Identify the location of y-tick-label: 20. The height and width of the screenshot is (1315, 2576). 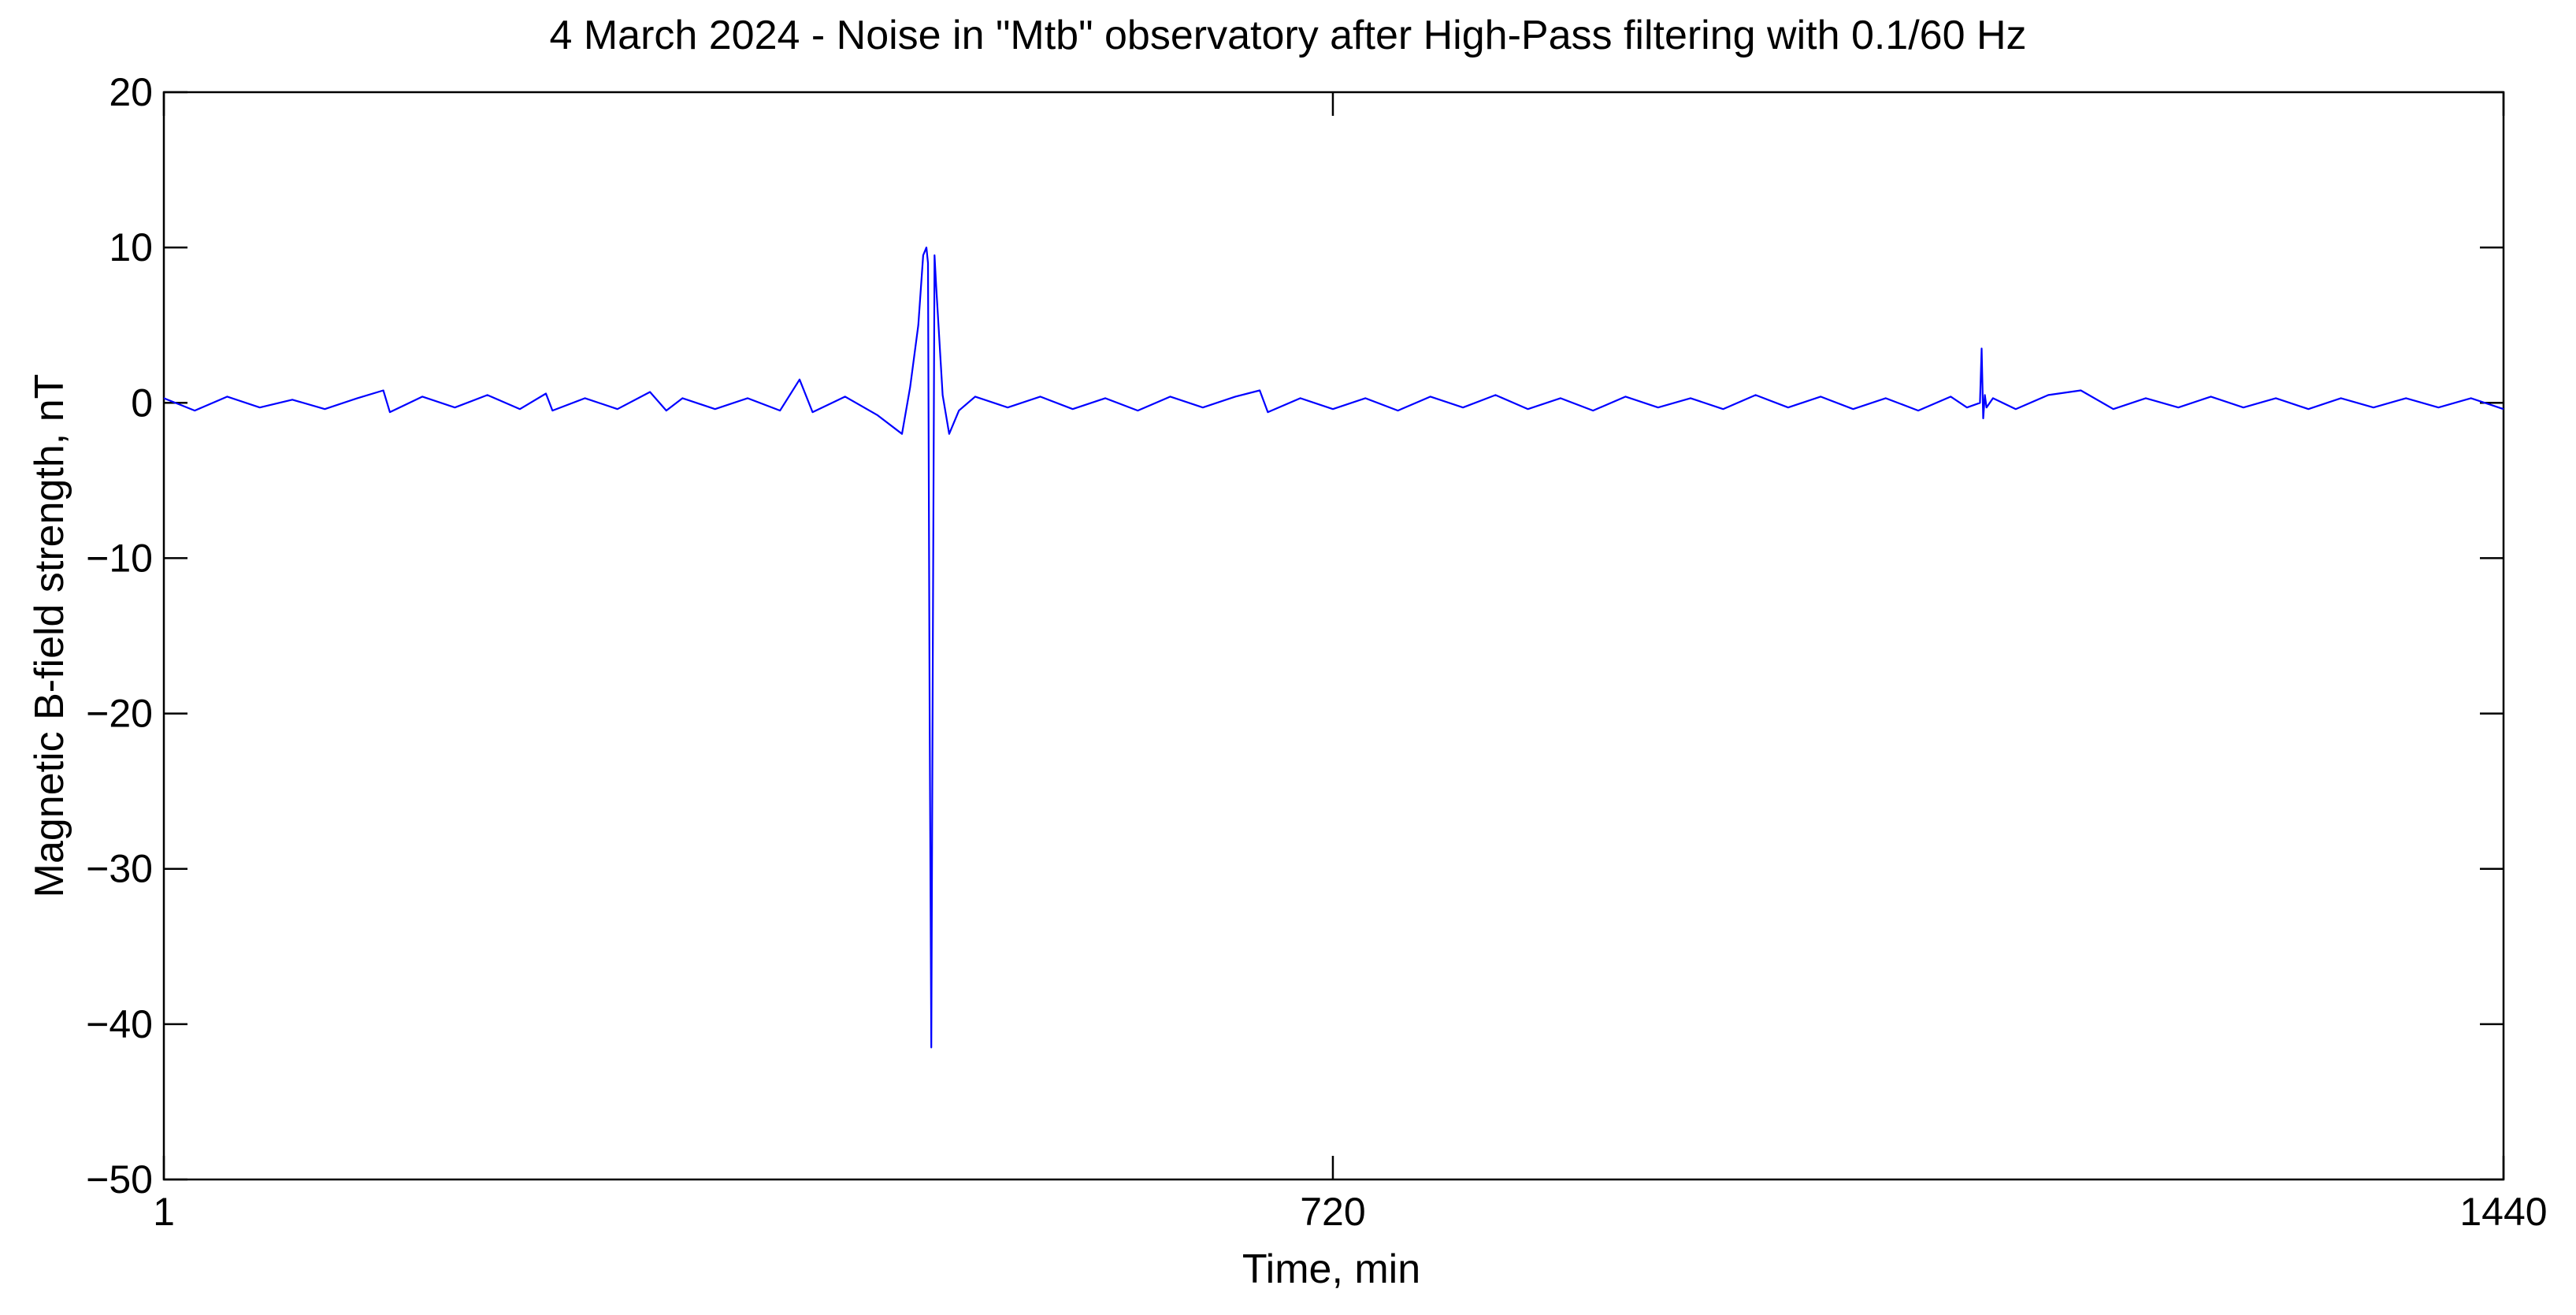
(131, 92).